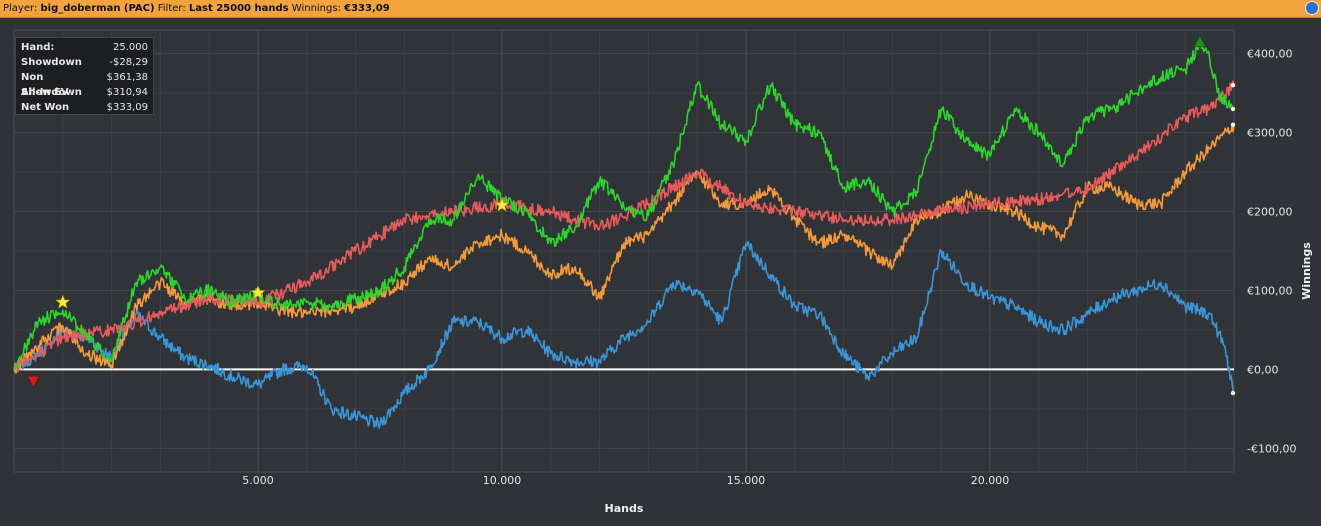 The width and height of the screenshot is (1321, 526). I want to click on stat-value: $310,94, so click(127, 92).